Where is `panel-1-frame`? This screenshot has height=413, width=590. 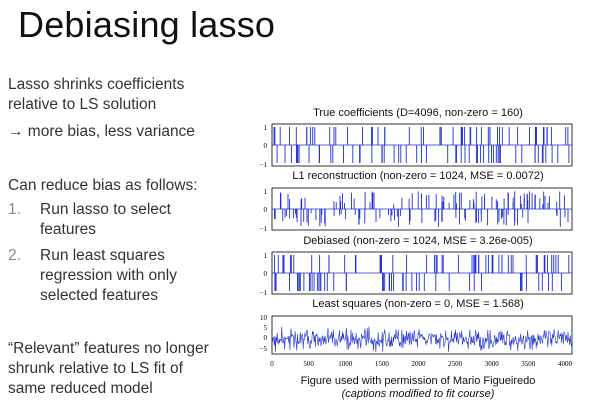
panel-1-frame is located at coordinates (422, 145).